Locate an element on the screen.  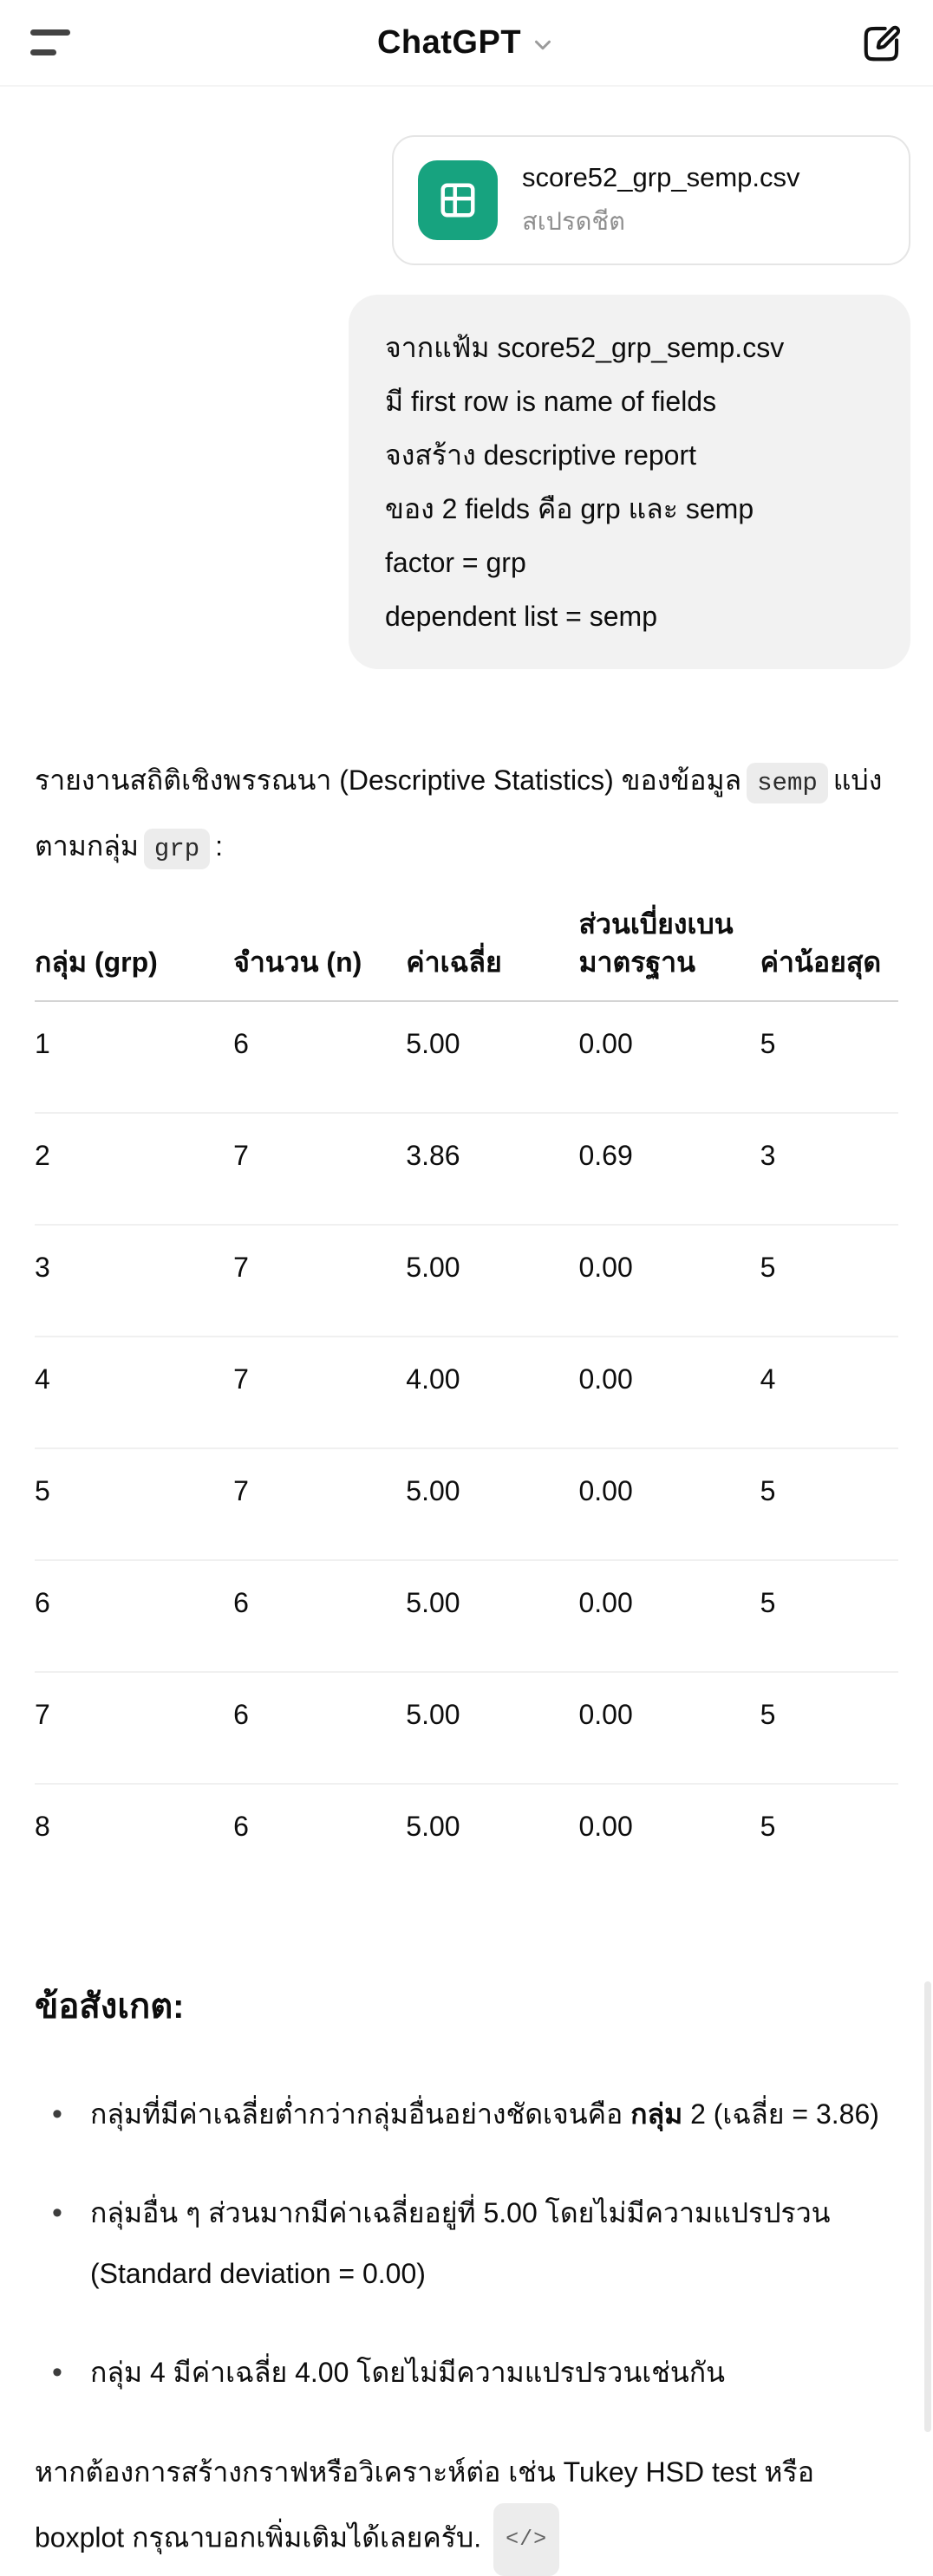
table-row: 2 7 3.86 0.69 3 is located at coordinates (466, 1169).